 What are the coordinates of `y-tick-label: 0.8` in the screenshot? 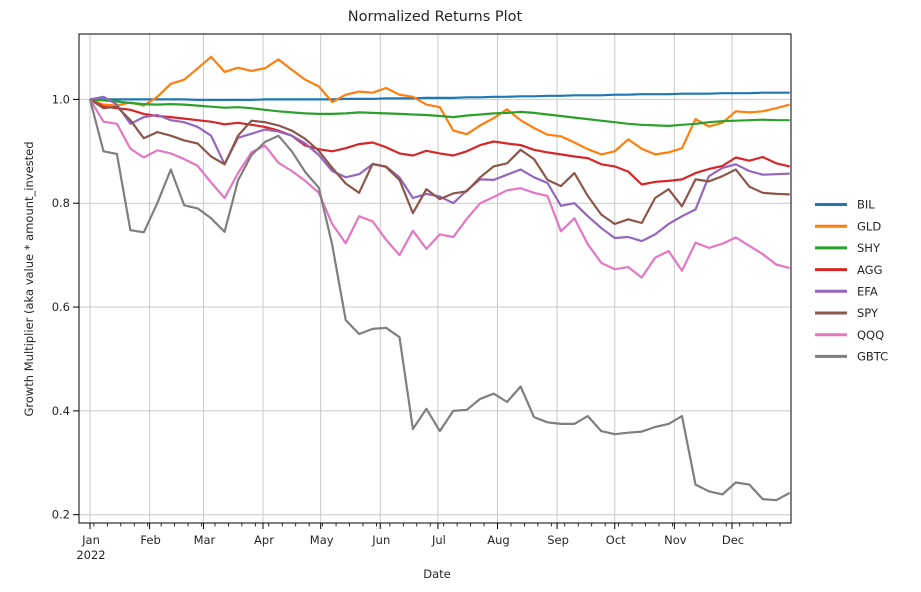 It's located at (61, 203).